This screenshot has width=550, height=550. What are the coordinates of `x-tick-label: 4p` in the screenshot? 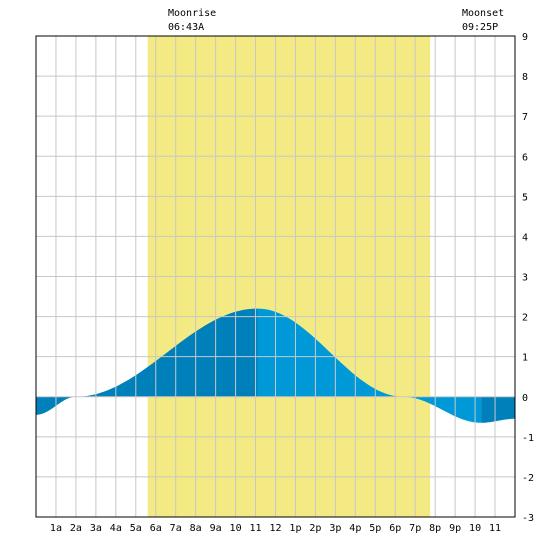 It's located at (355, 528).